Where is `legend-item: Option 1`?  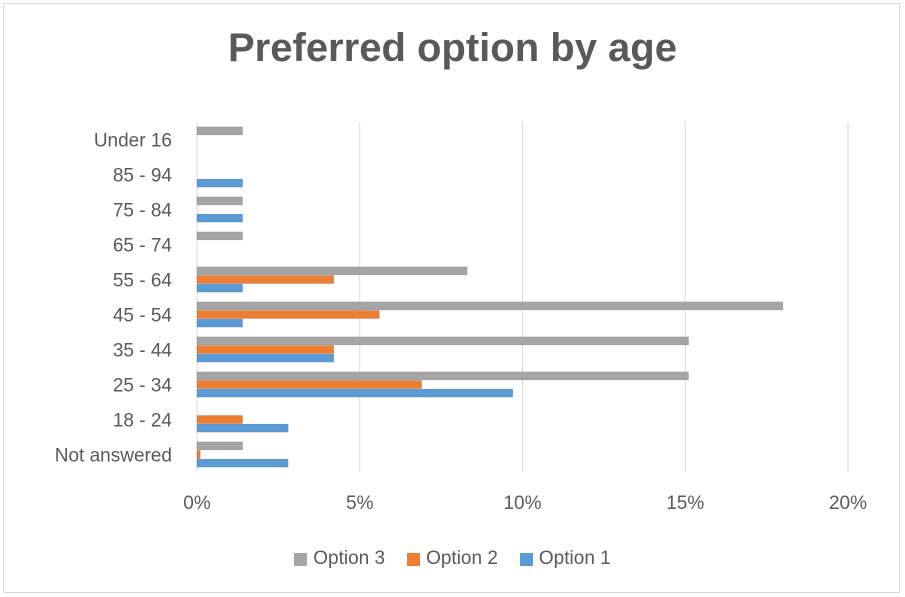
legend-item: Option 1 is located at coordinates (565, 559).